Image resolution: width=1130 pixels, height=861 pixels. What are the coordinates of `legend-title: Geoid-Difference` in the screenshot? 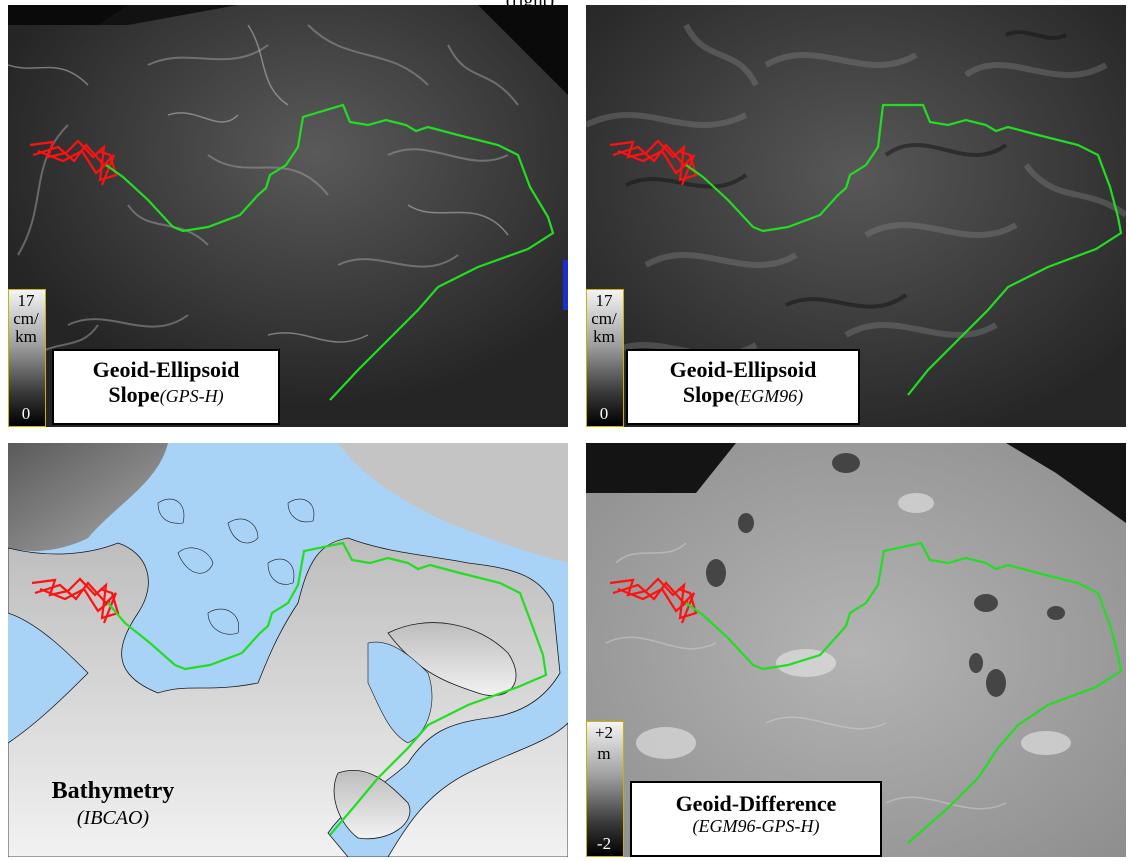 It's located at (756, 803).